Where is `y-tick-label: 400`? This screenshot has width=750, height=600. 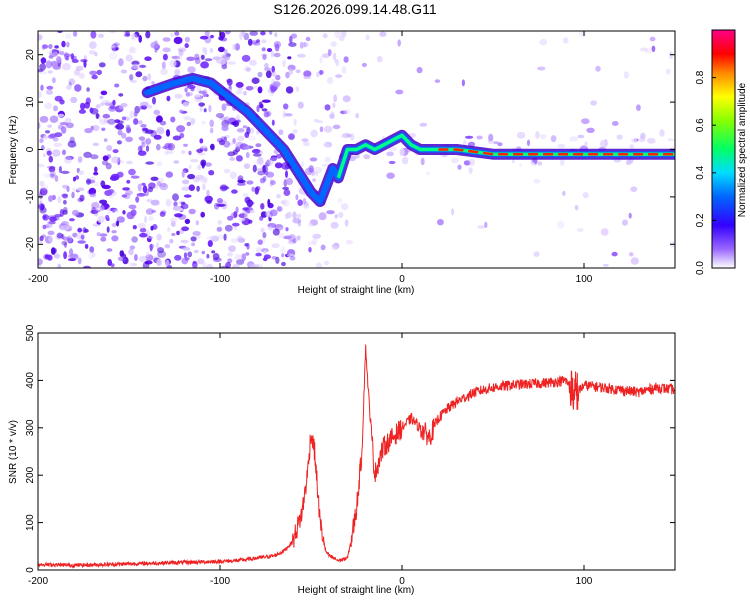
y-tick-label: 400 is located at coordinates (30, 380).